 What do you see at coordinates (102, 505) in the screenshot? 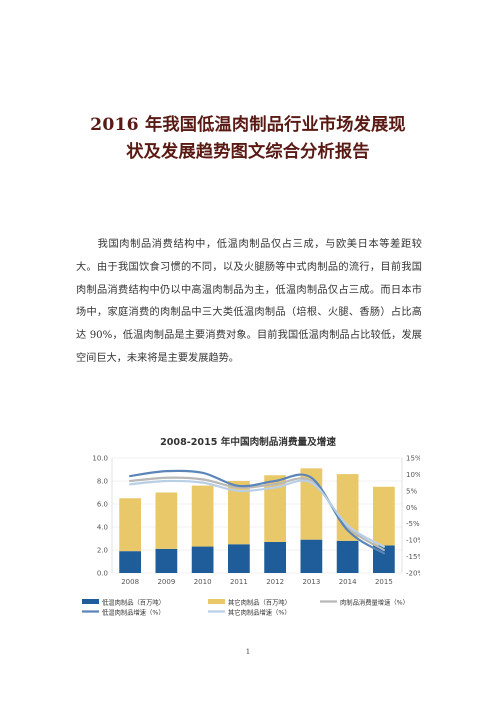
I see `left-tick-label: 6.0` at bounding box center [102, 505].